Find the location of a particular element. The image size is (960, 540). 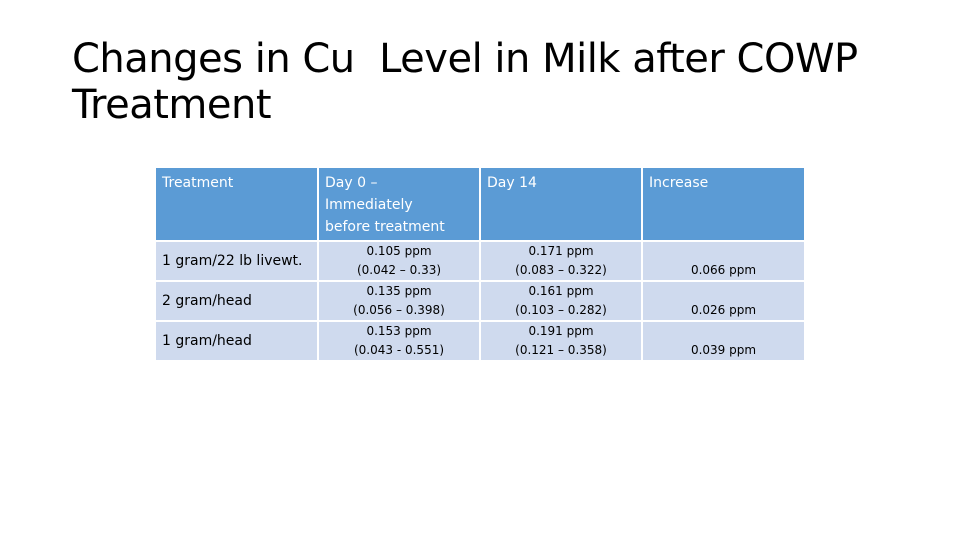

header-day-0: Day 0 – Immediately before treatment is located at coordinates (399, 205).